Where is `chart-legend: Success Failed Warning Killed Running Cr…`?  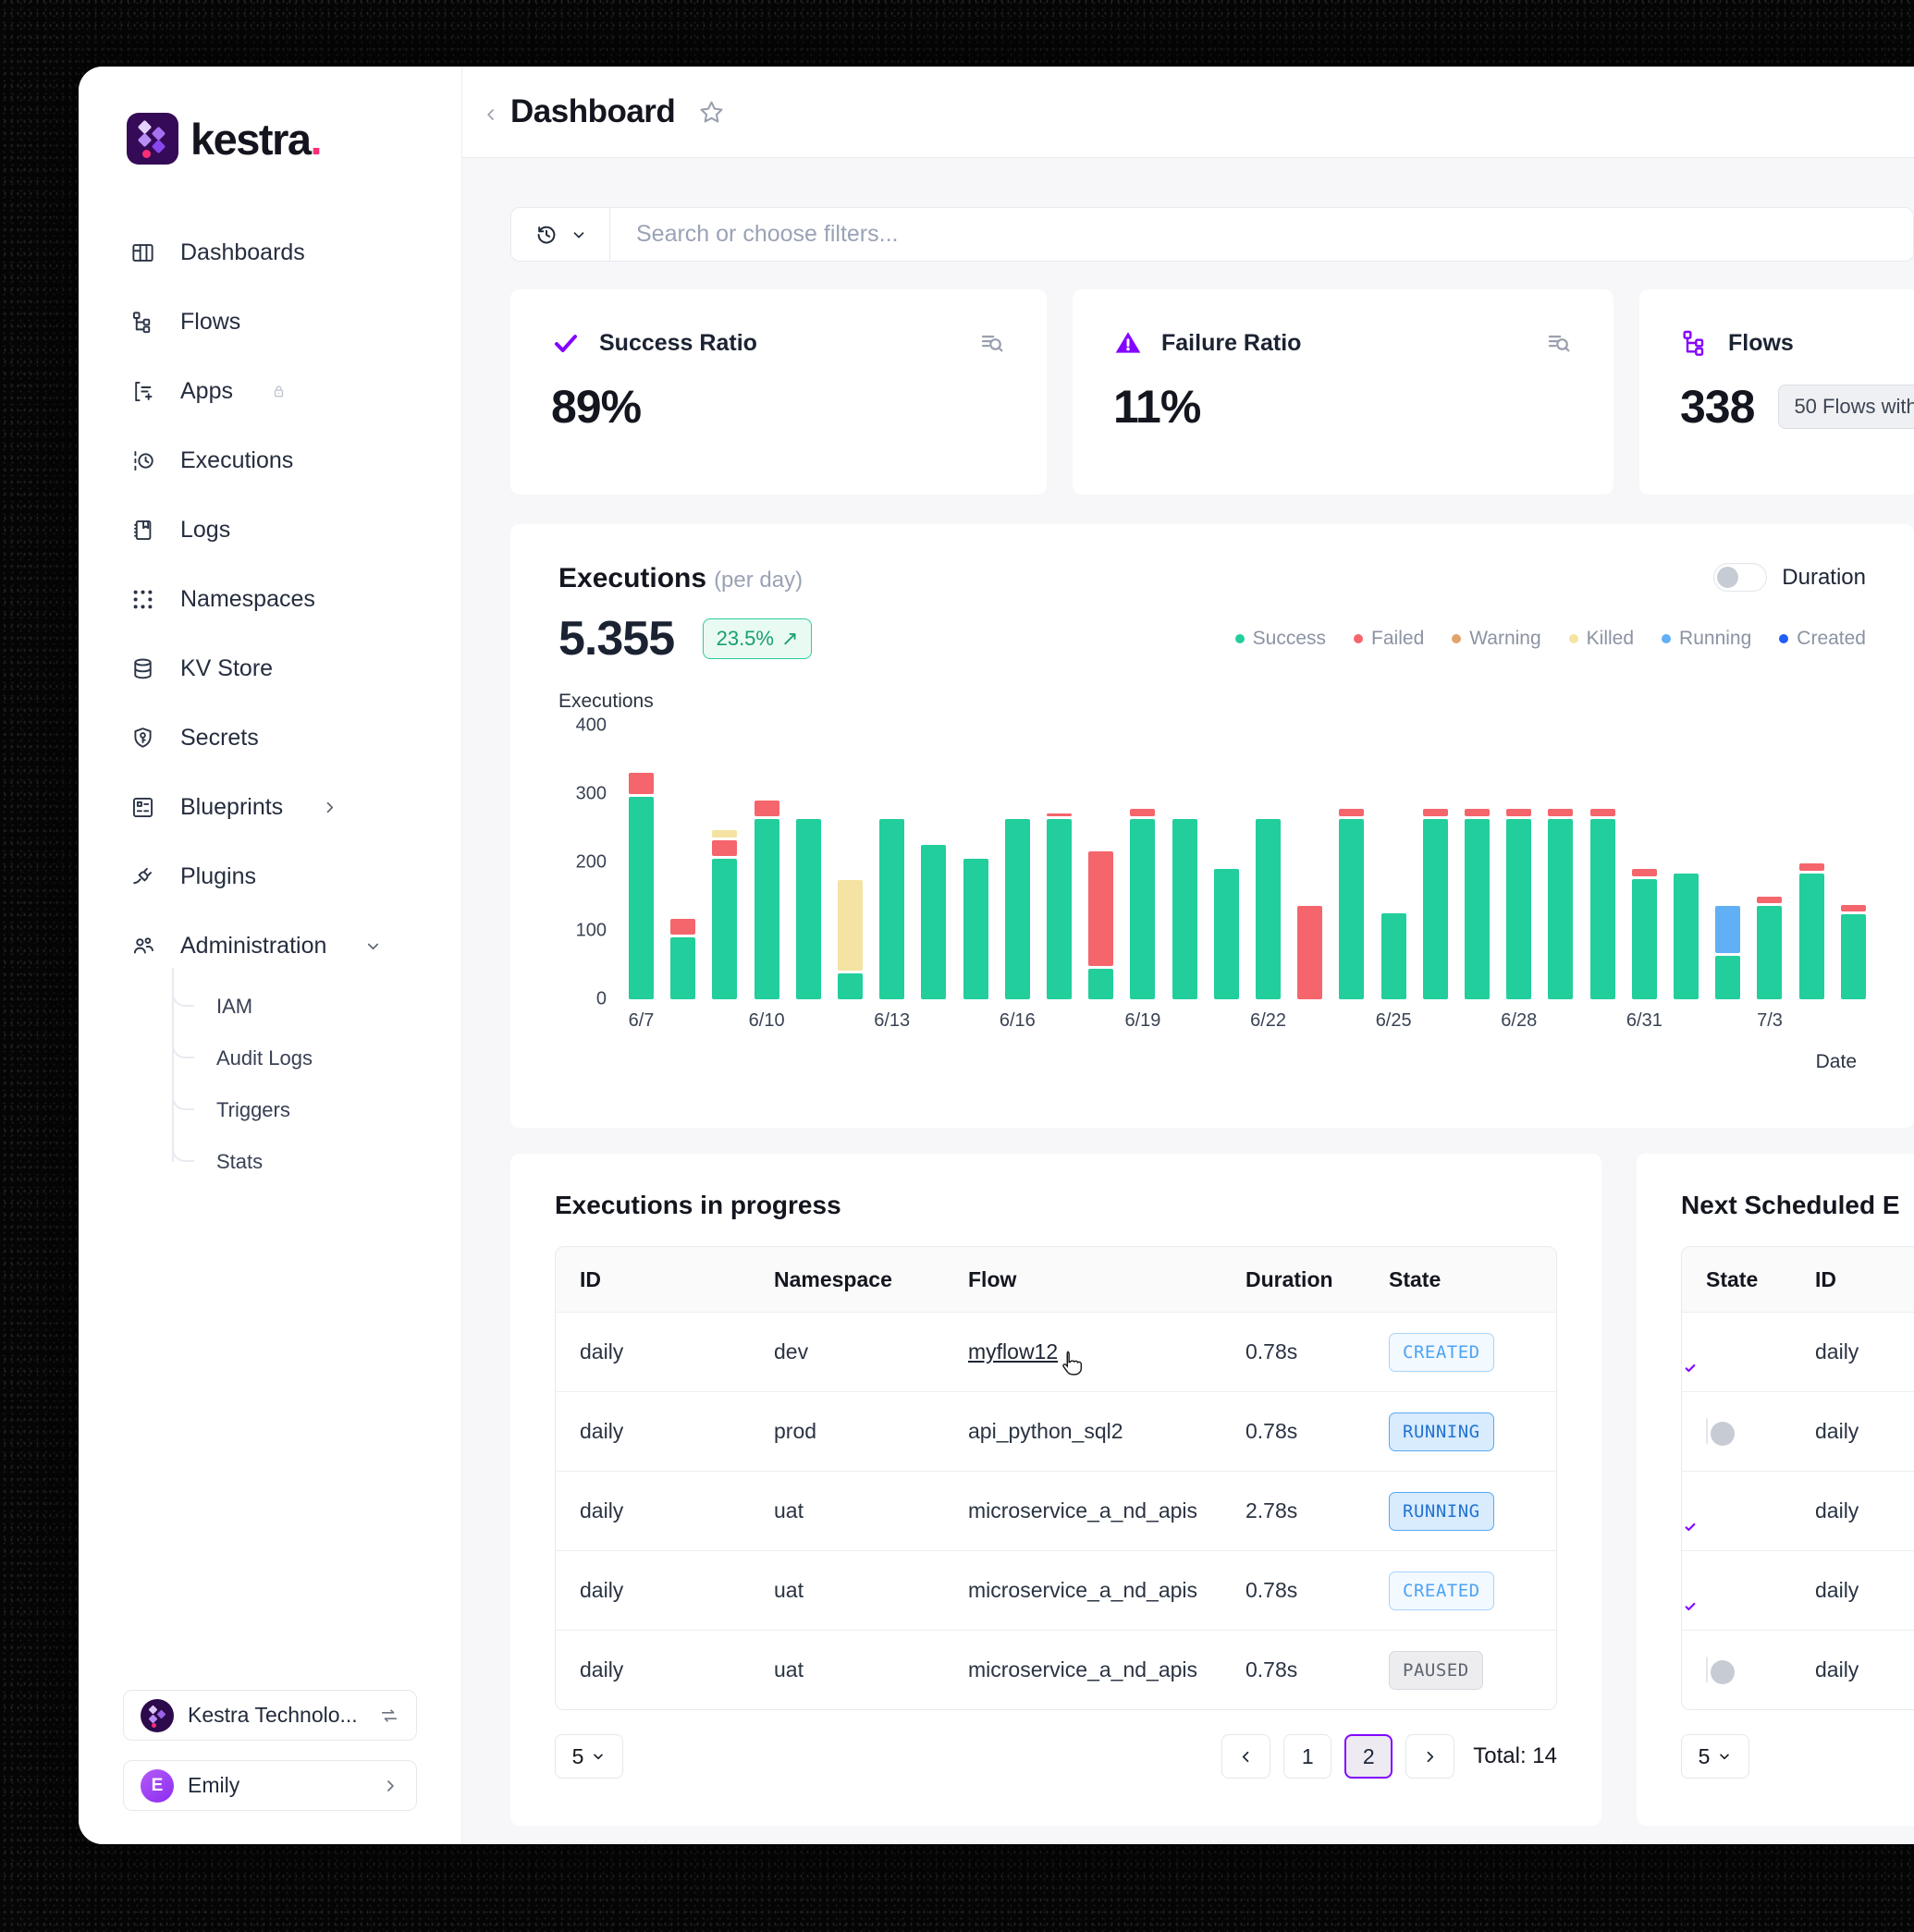 chart-legend: Success Failed Warning Killed Running Cr… is located at coordinates (1550, 639).